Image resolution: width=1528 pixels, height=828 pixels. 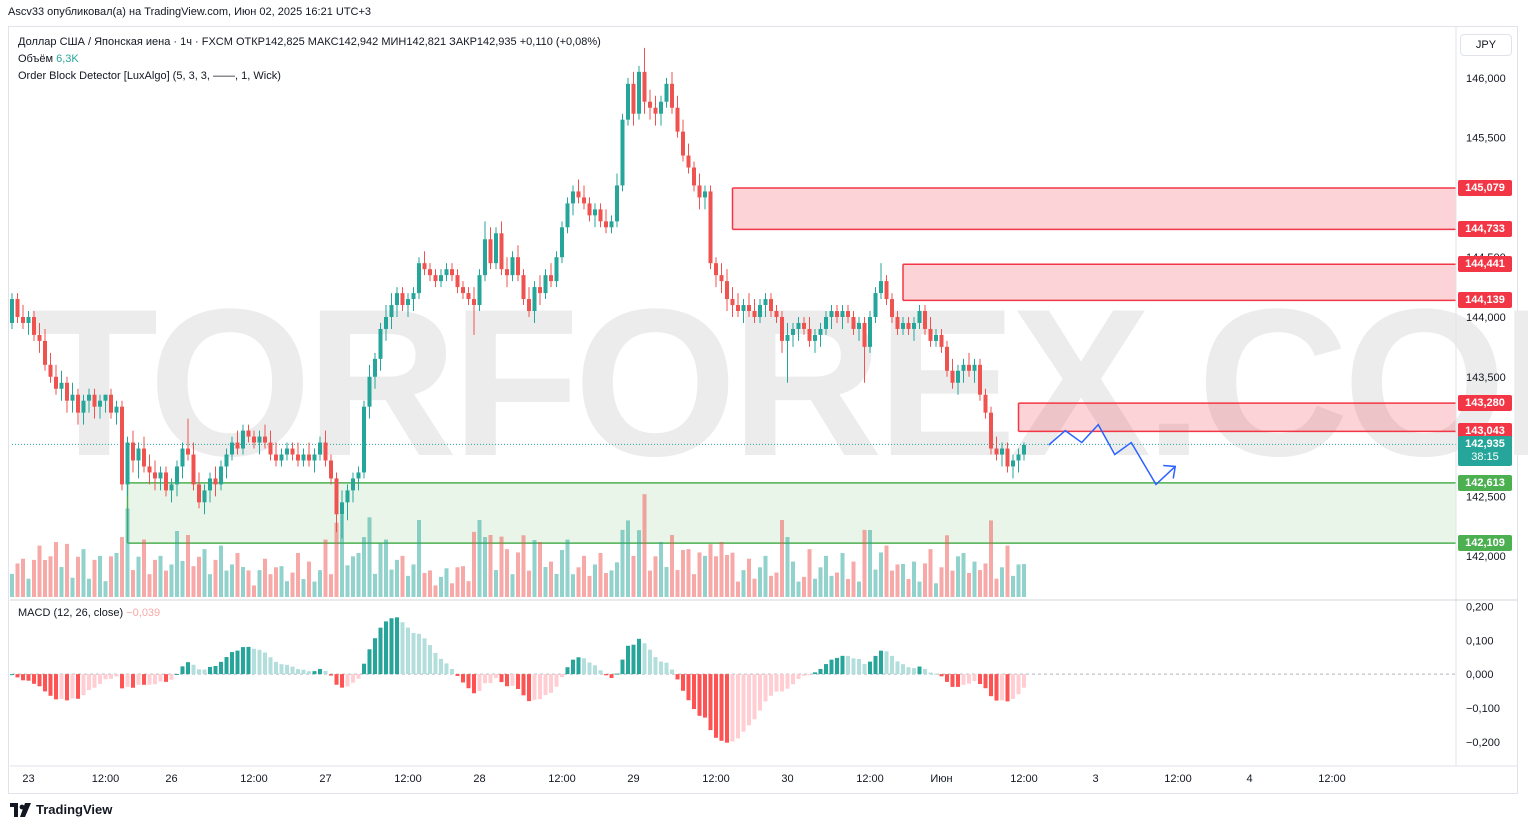 I want to click on volume-legend: Объём 6,3K, so click(x=48, y=59).